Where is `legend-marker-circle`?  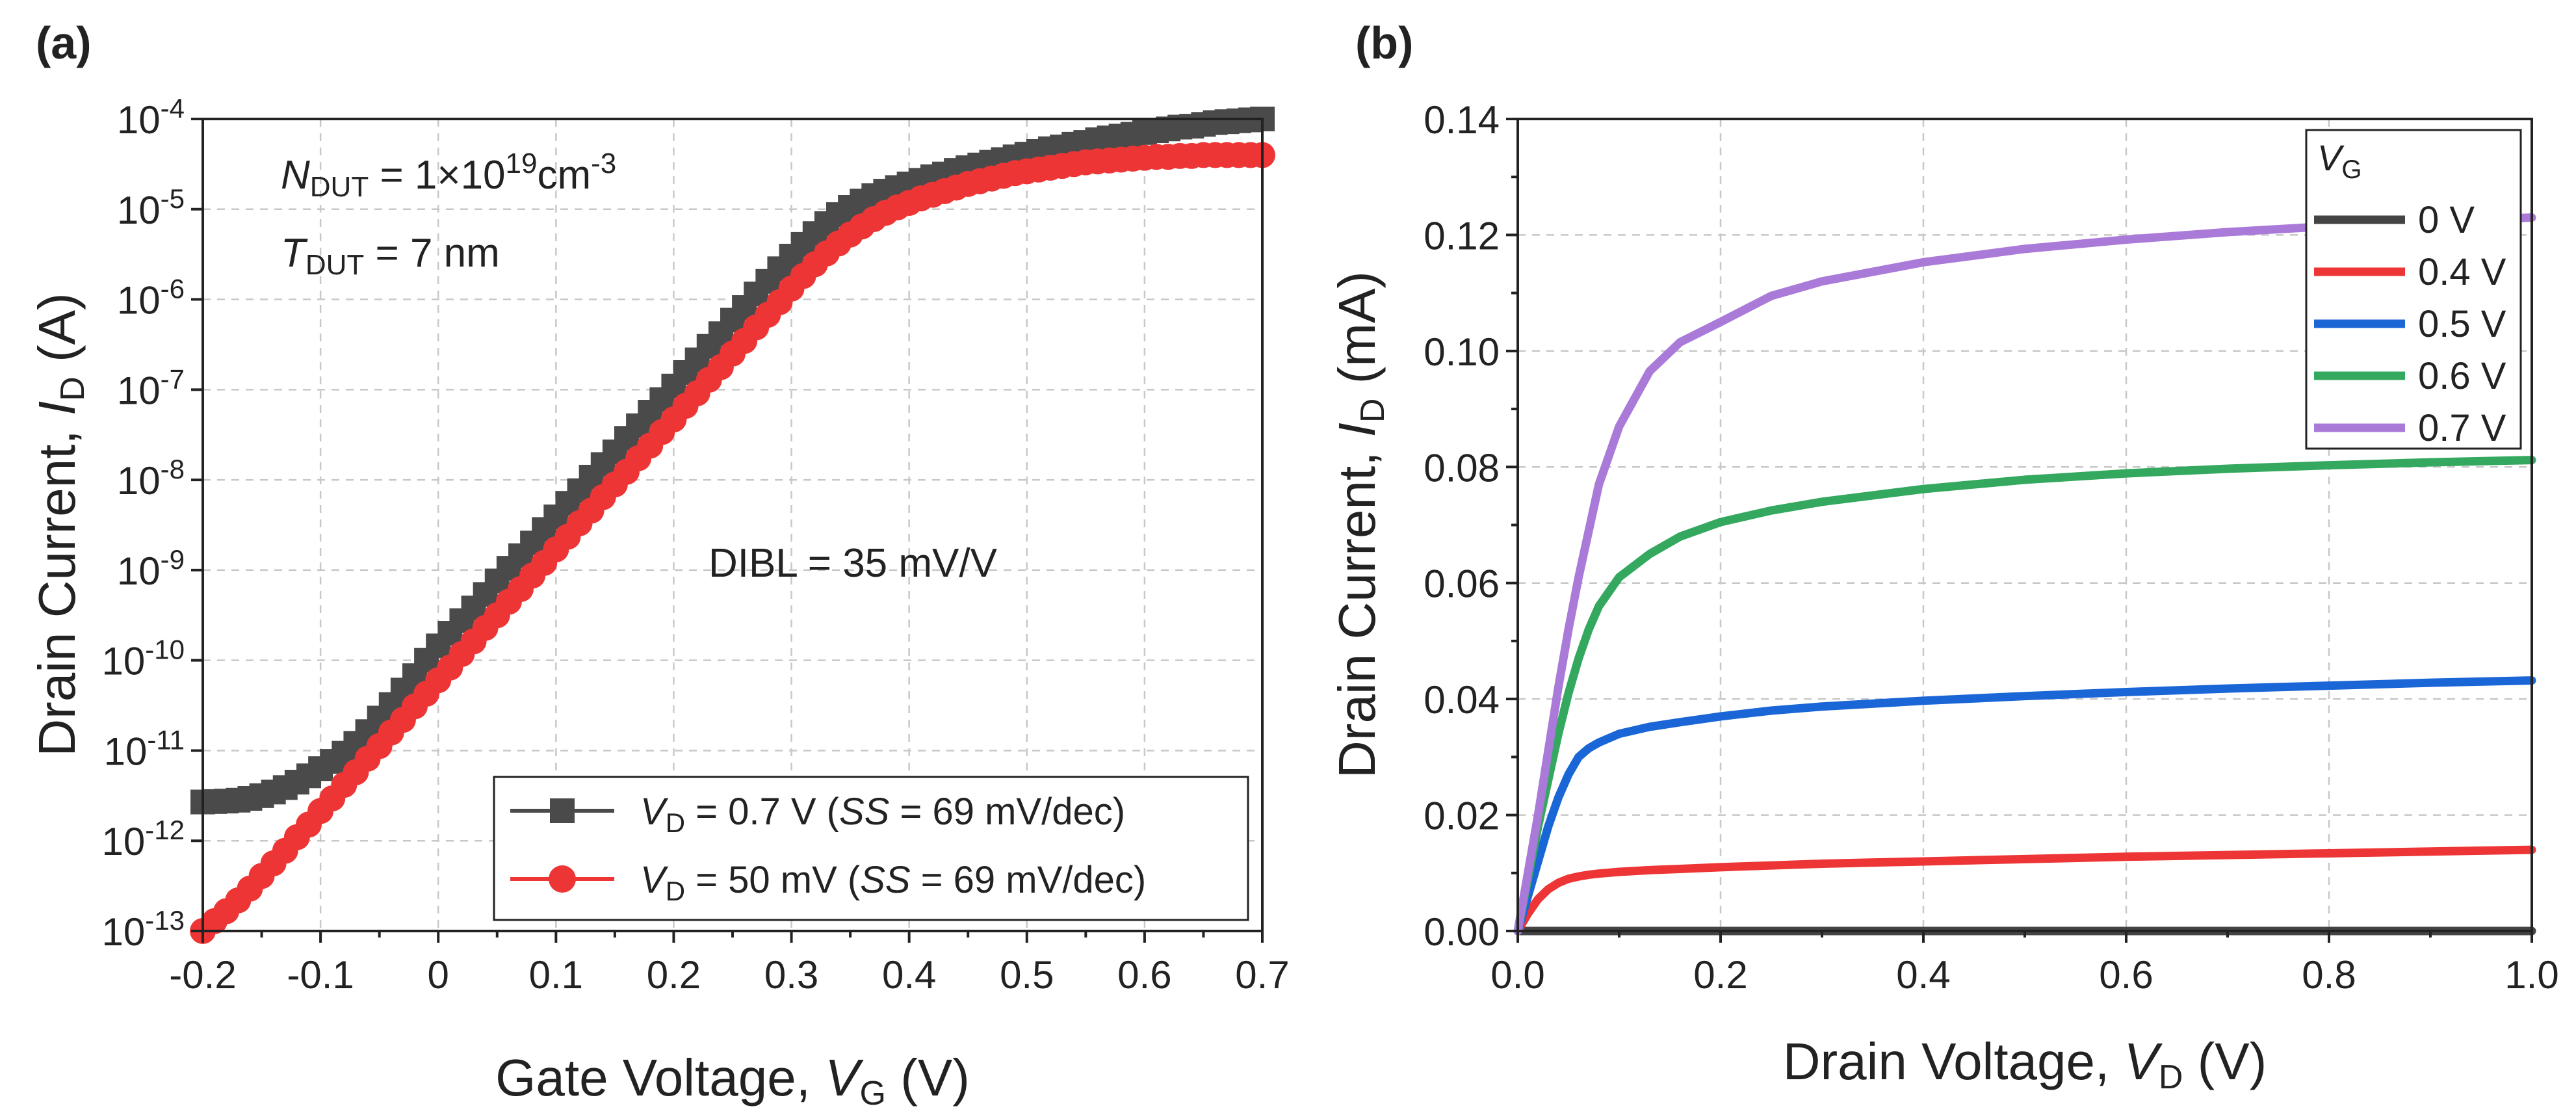
legend-marker-circle is located at coordinates (562, 879).